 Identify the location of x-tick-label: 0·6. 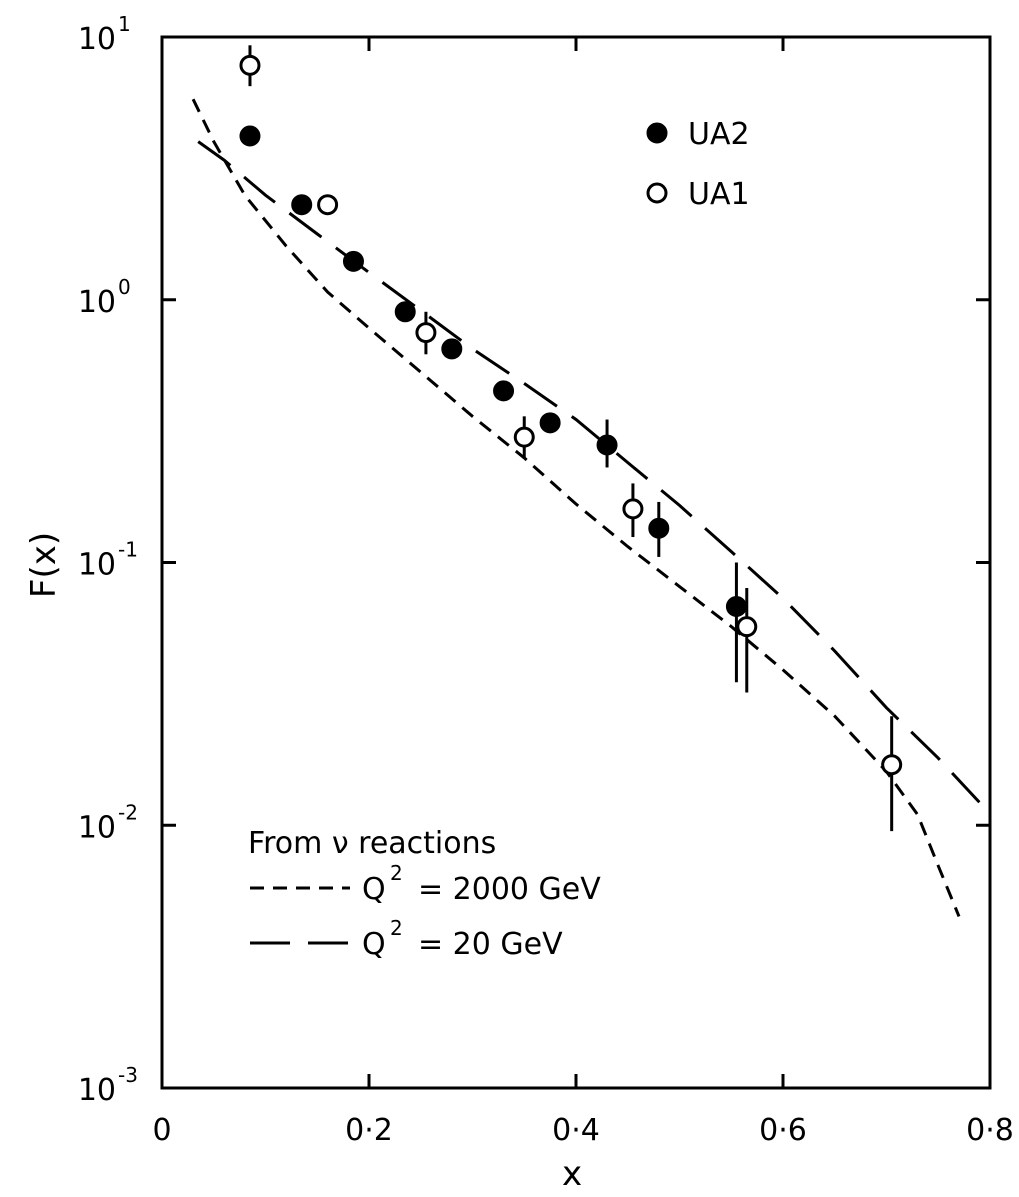
(783, 1130).